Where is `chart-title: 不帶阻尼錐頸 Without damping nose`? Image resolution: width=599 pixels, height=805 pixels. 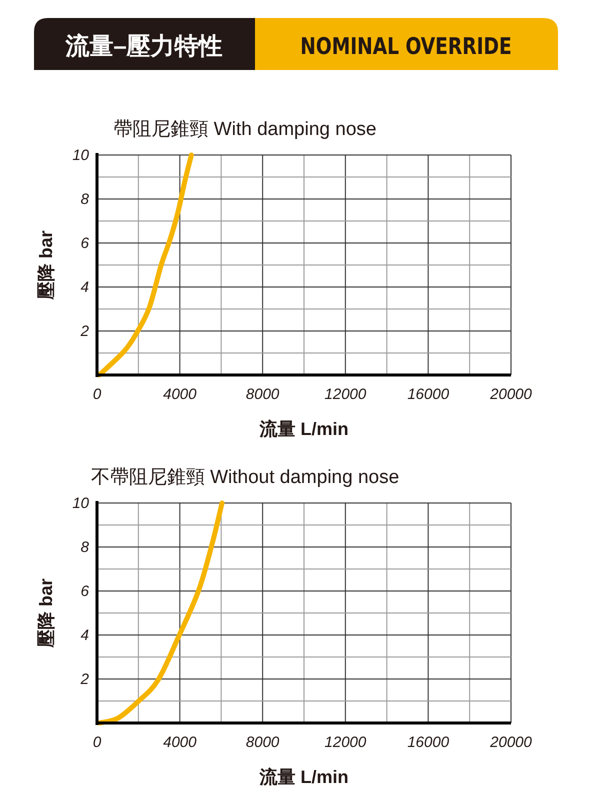 chart-title: 不帶阻尼錐頸 Without damping nose is located at coordinates (245, 477).